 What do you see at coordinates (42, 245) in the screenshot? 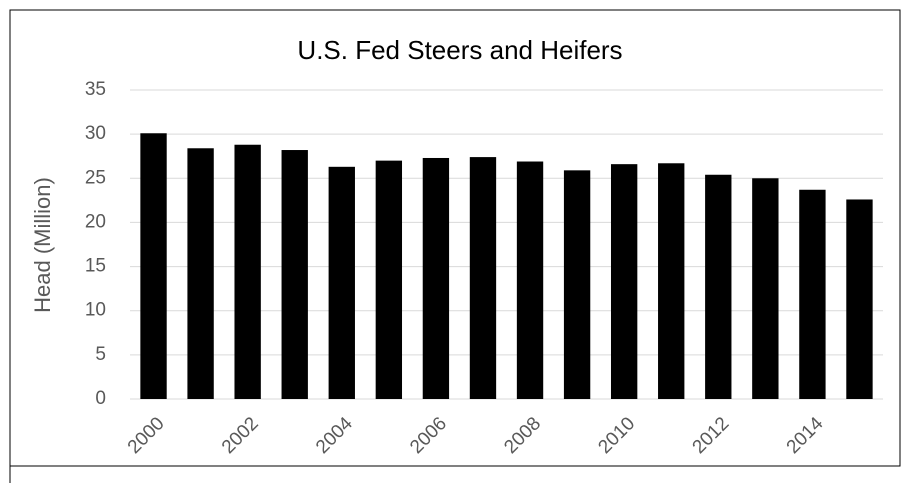
I see `y-axis-label: Head (Million)` at bounding box center [42, 245].